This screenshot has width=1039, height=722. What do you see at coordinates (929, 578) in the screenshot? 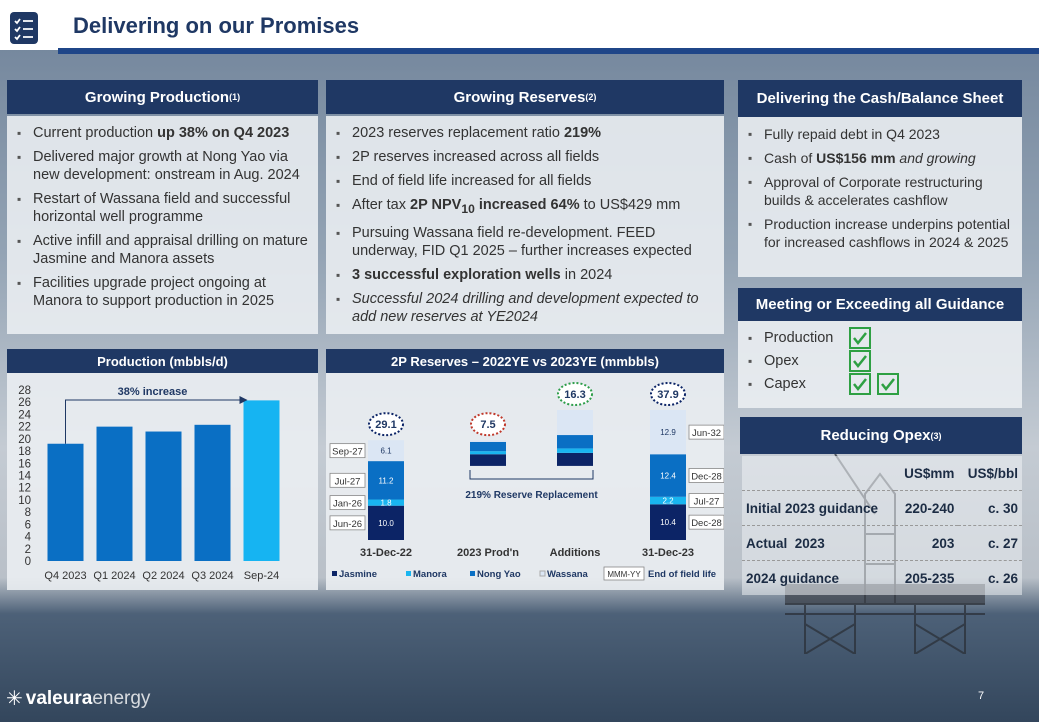
I see `table-cell: 205-235` at bounding box center [929, 578].